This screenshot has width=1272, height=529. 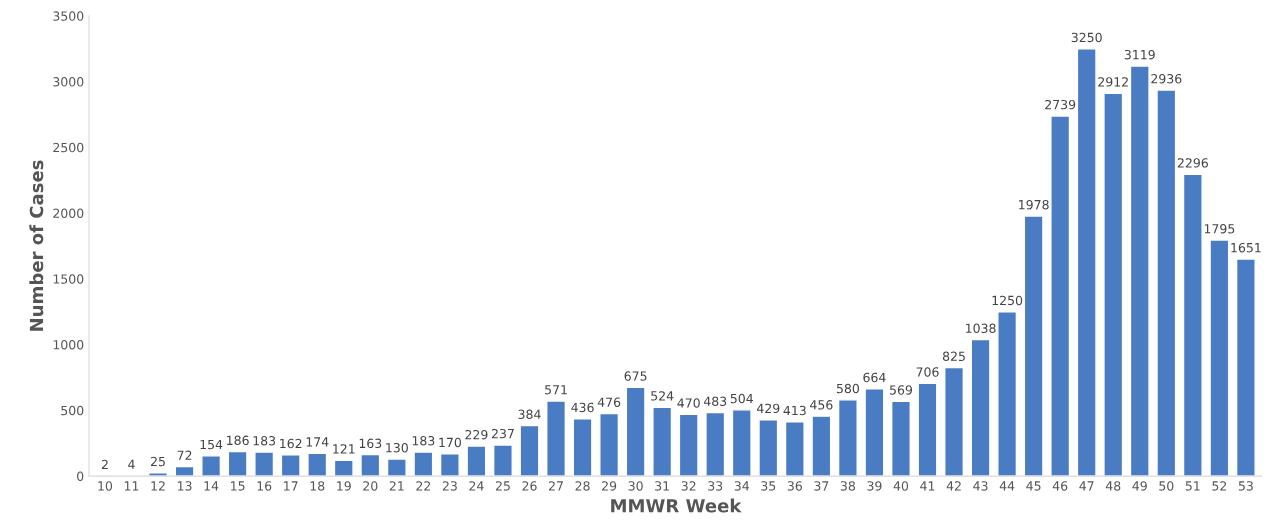 I want to click on x-tick-label: 28, so click(x=582, y=486).